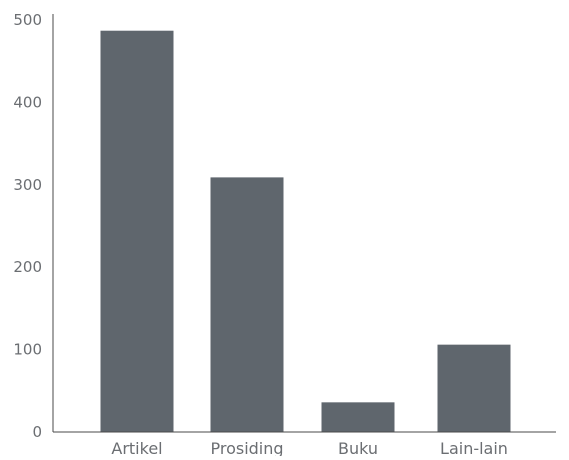 The image size is (569, 460). I want to click on x-tick-label: Lain-lain, so click(474, 447).